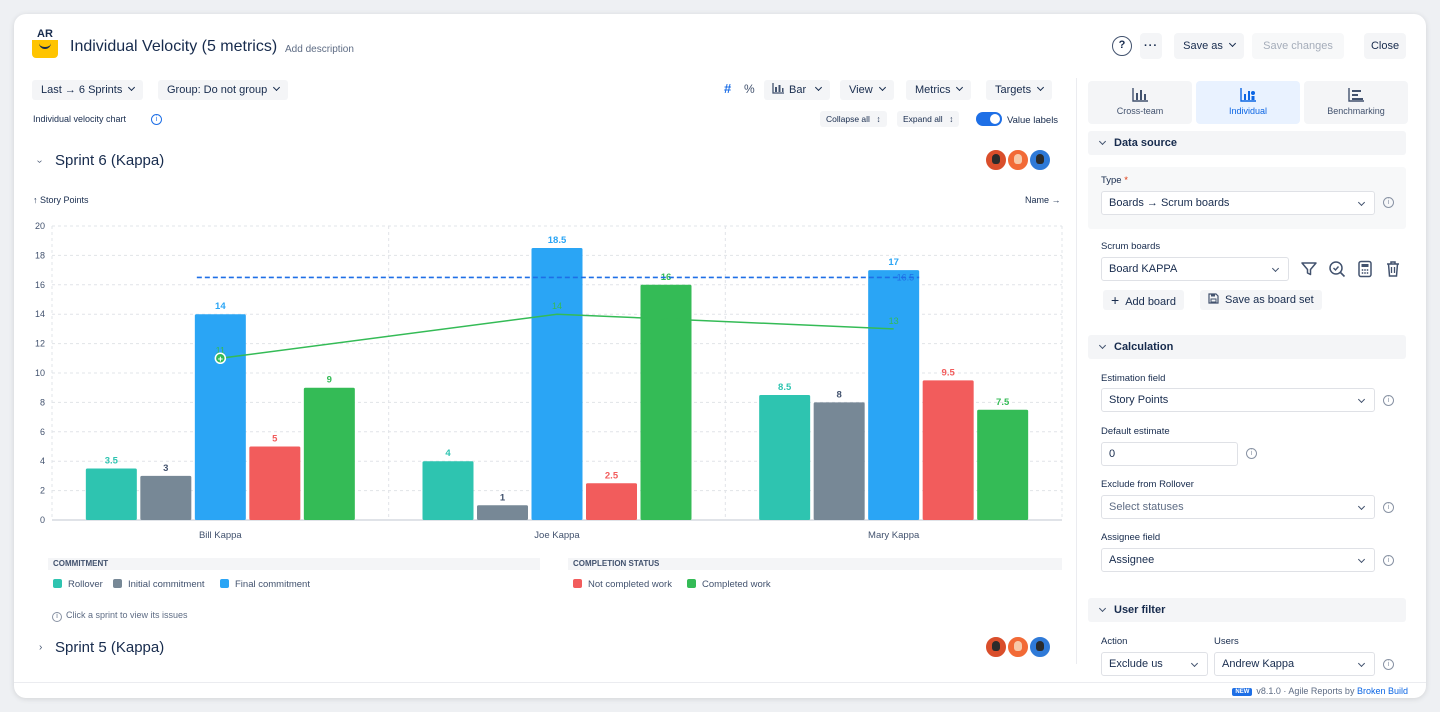 The image size is (1440, 712). I want to click on trend-line, so click(557, 336).